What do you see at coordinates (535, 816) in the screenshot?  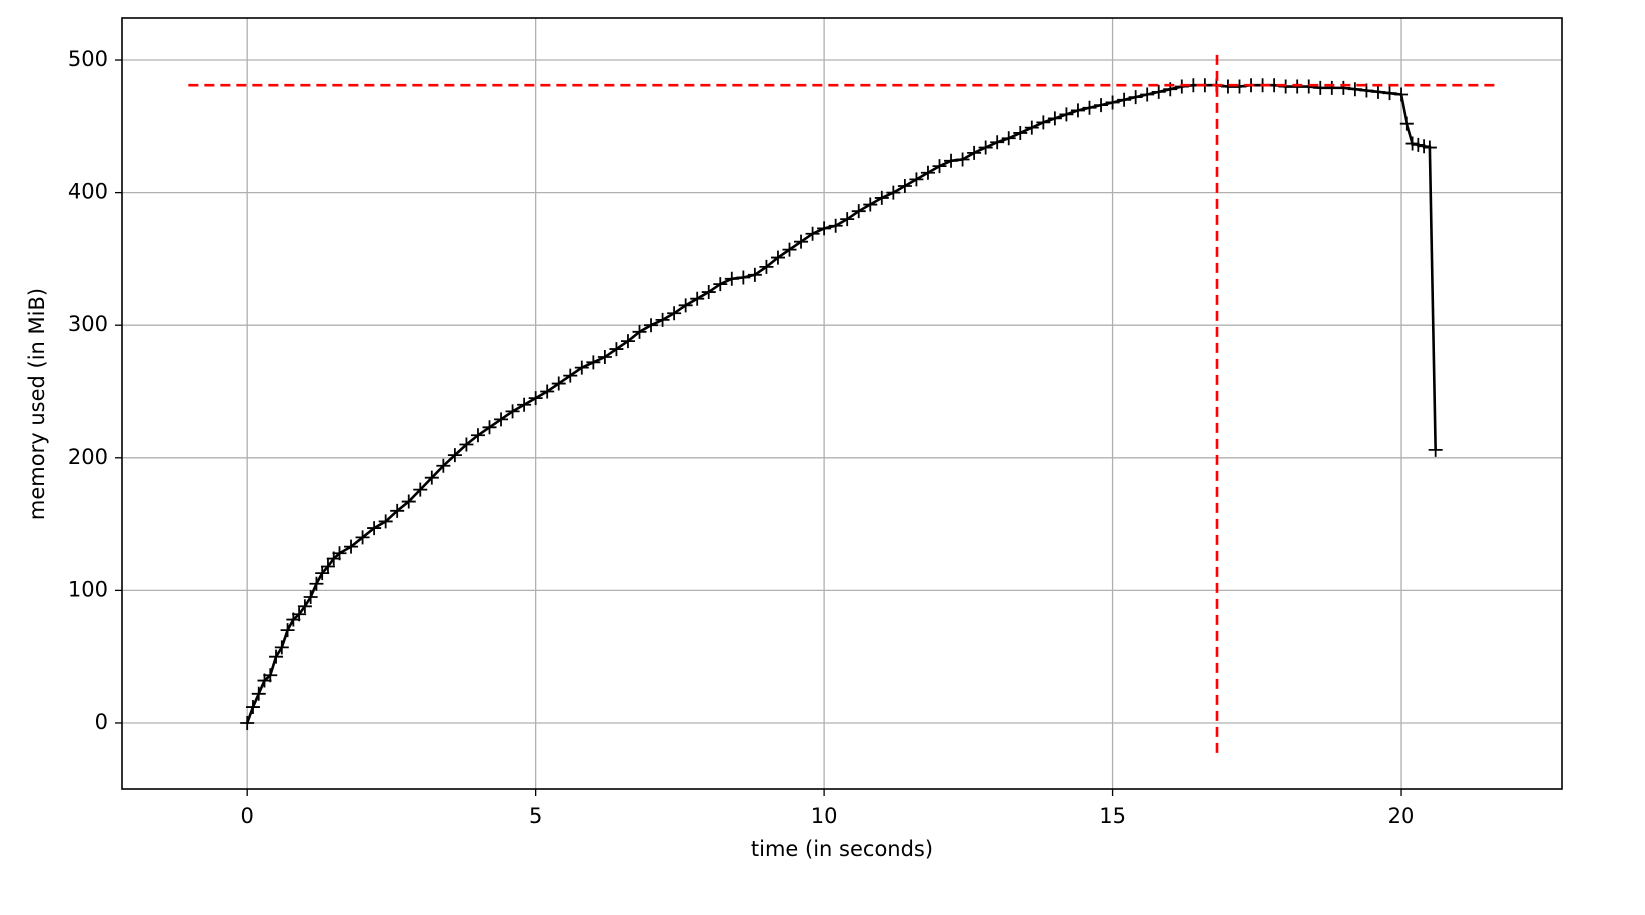 I see `x-tick-label: 5` at bounding box center [535, 816].